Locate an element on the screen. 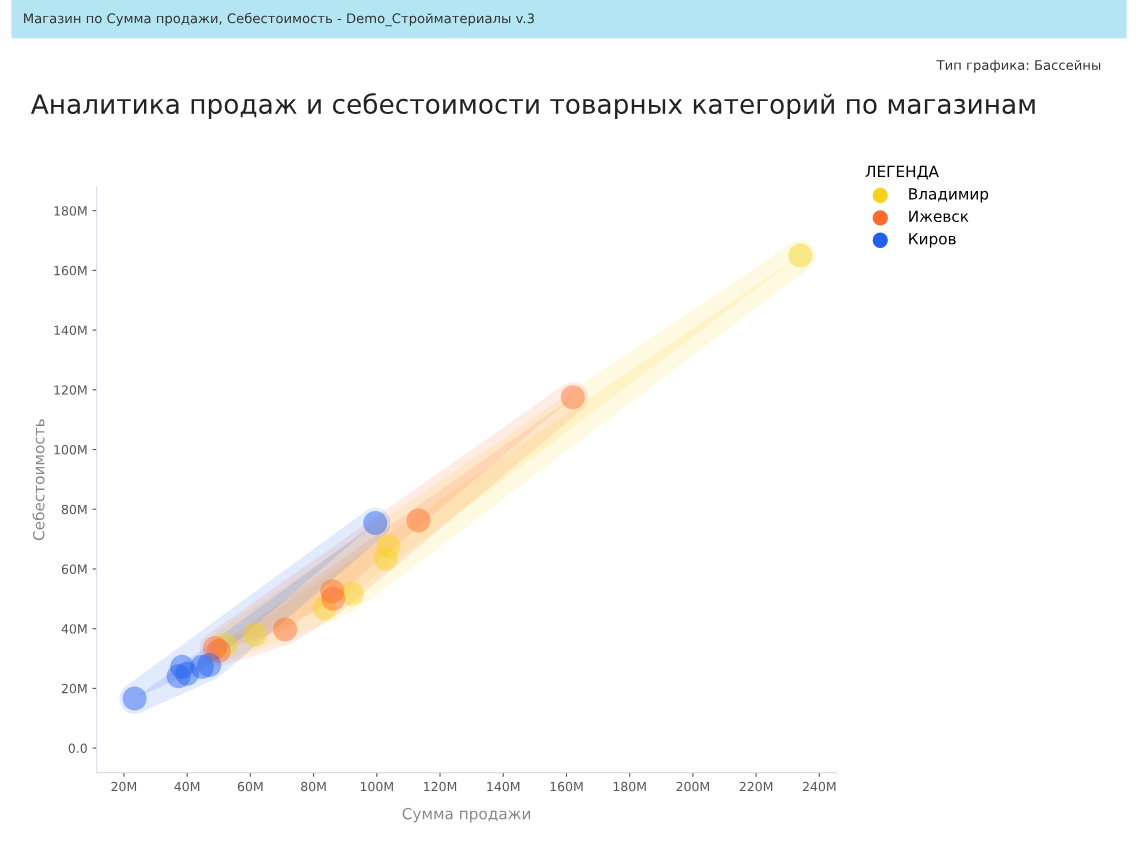 Image resolution: width=1138 pixels, height=849 pixels. text: Магазин по Сумма продажи, Себестоимость - Demo_Стройматериалы v.3 is located at coordinates (279, 19).